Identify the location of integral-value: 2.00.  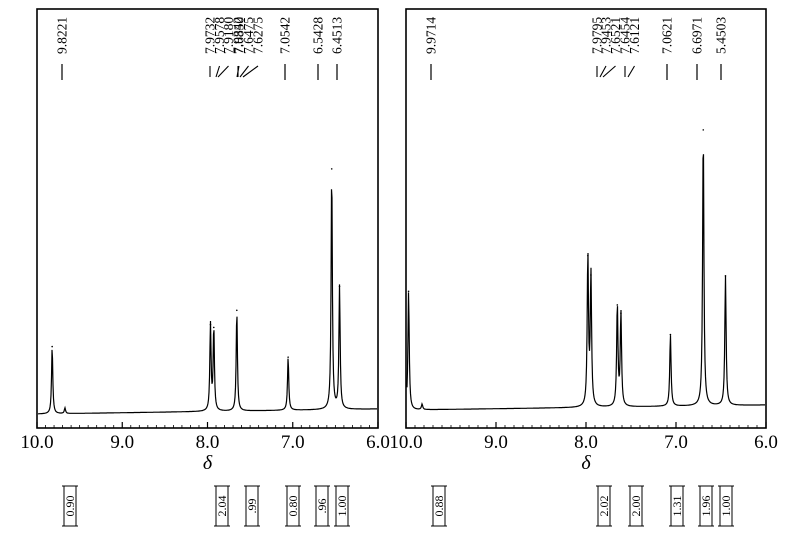
(636, 506).